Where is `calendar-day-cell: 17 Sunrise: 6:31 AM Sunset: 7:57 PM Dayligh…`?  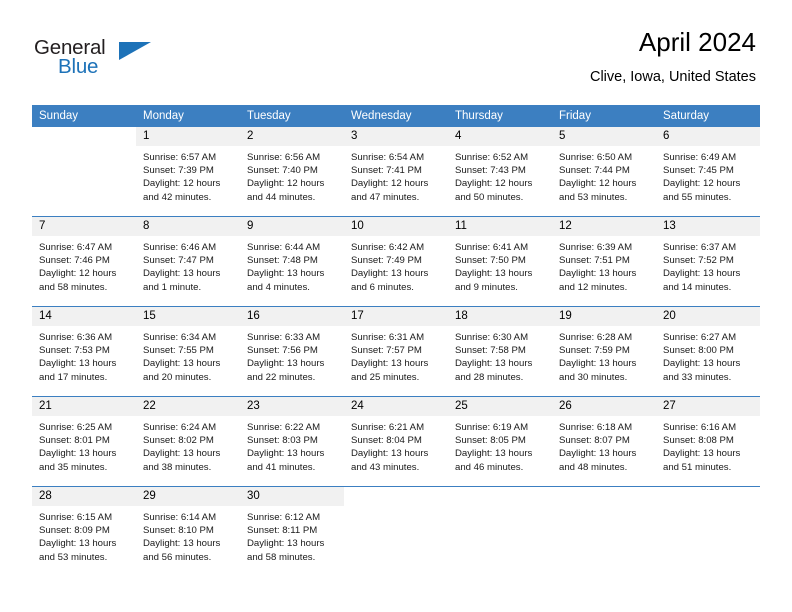
calendar-day-cell: 17 Sunrise: 6:31 AM Sunset: 7:57 PM Dayligh… is located at coordinates (396, 351).